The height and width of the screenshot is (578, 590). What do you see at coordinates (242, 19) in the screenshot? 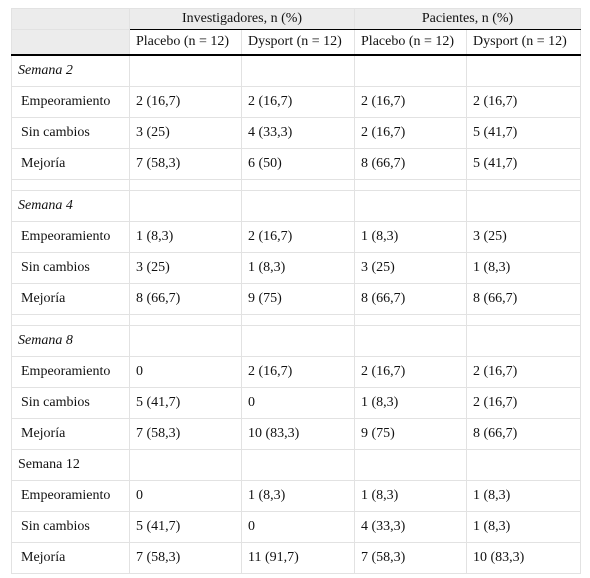
I see `group-header: Investigadores, n (%)` at bounding box center [242, 19].